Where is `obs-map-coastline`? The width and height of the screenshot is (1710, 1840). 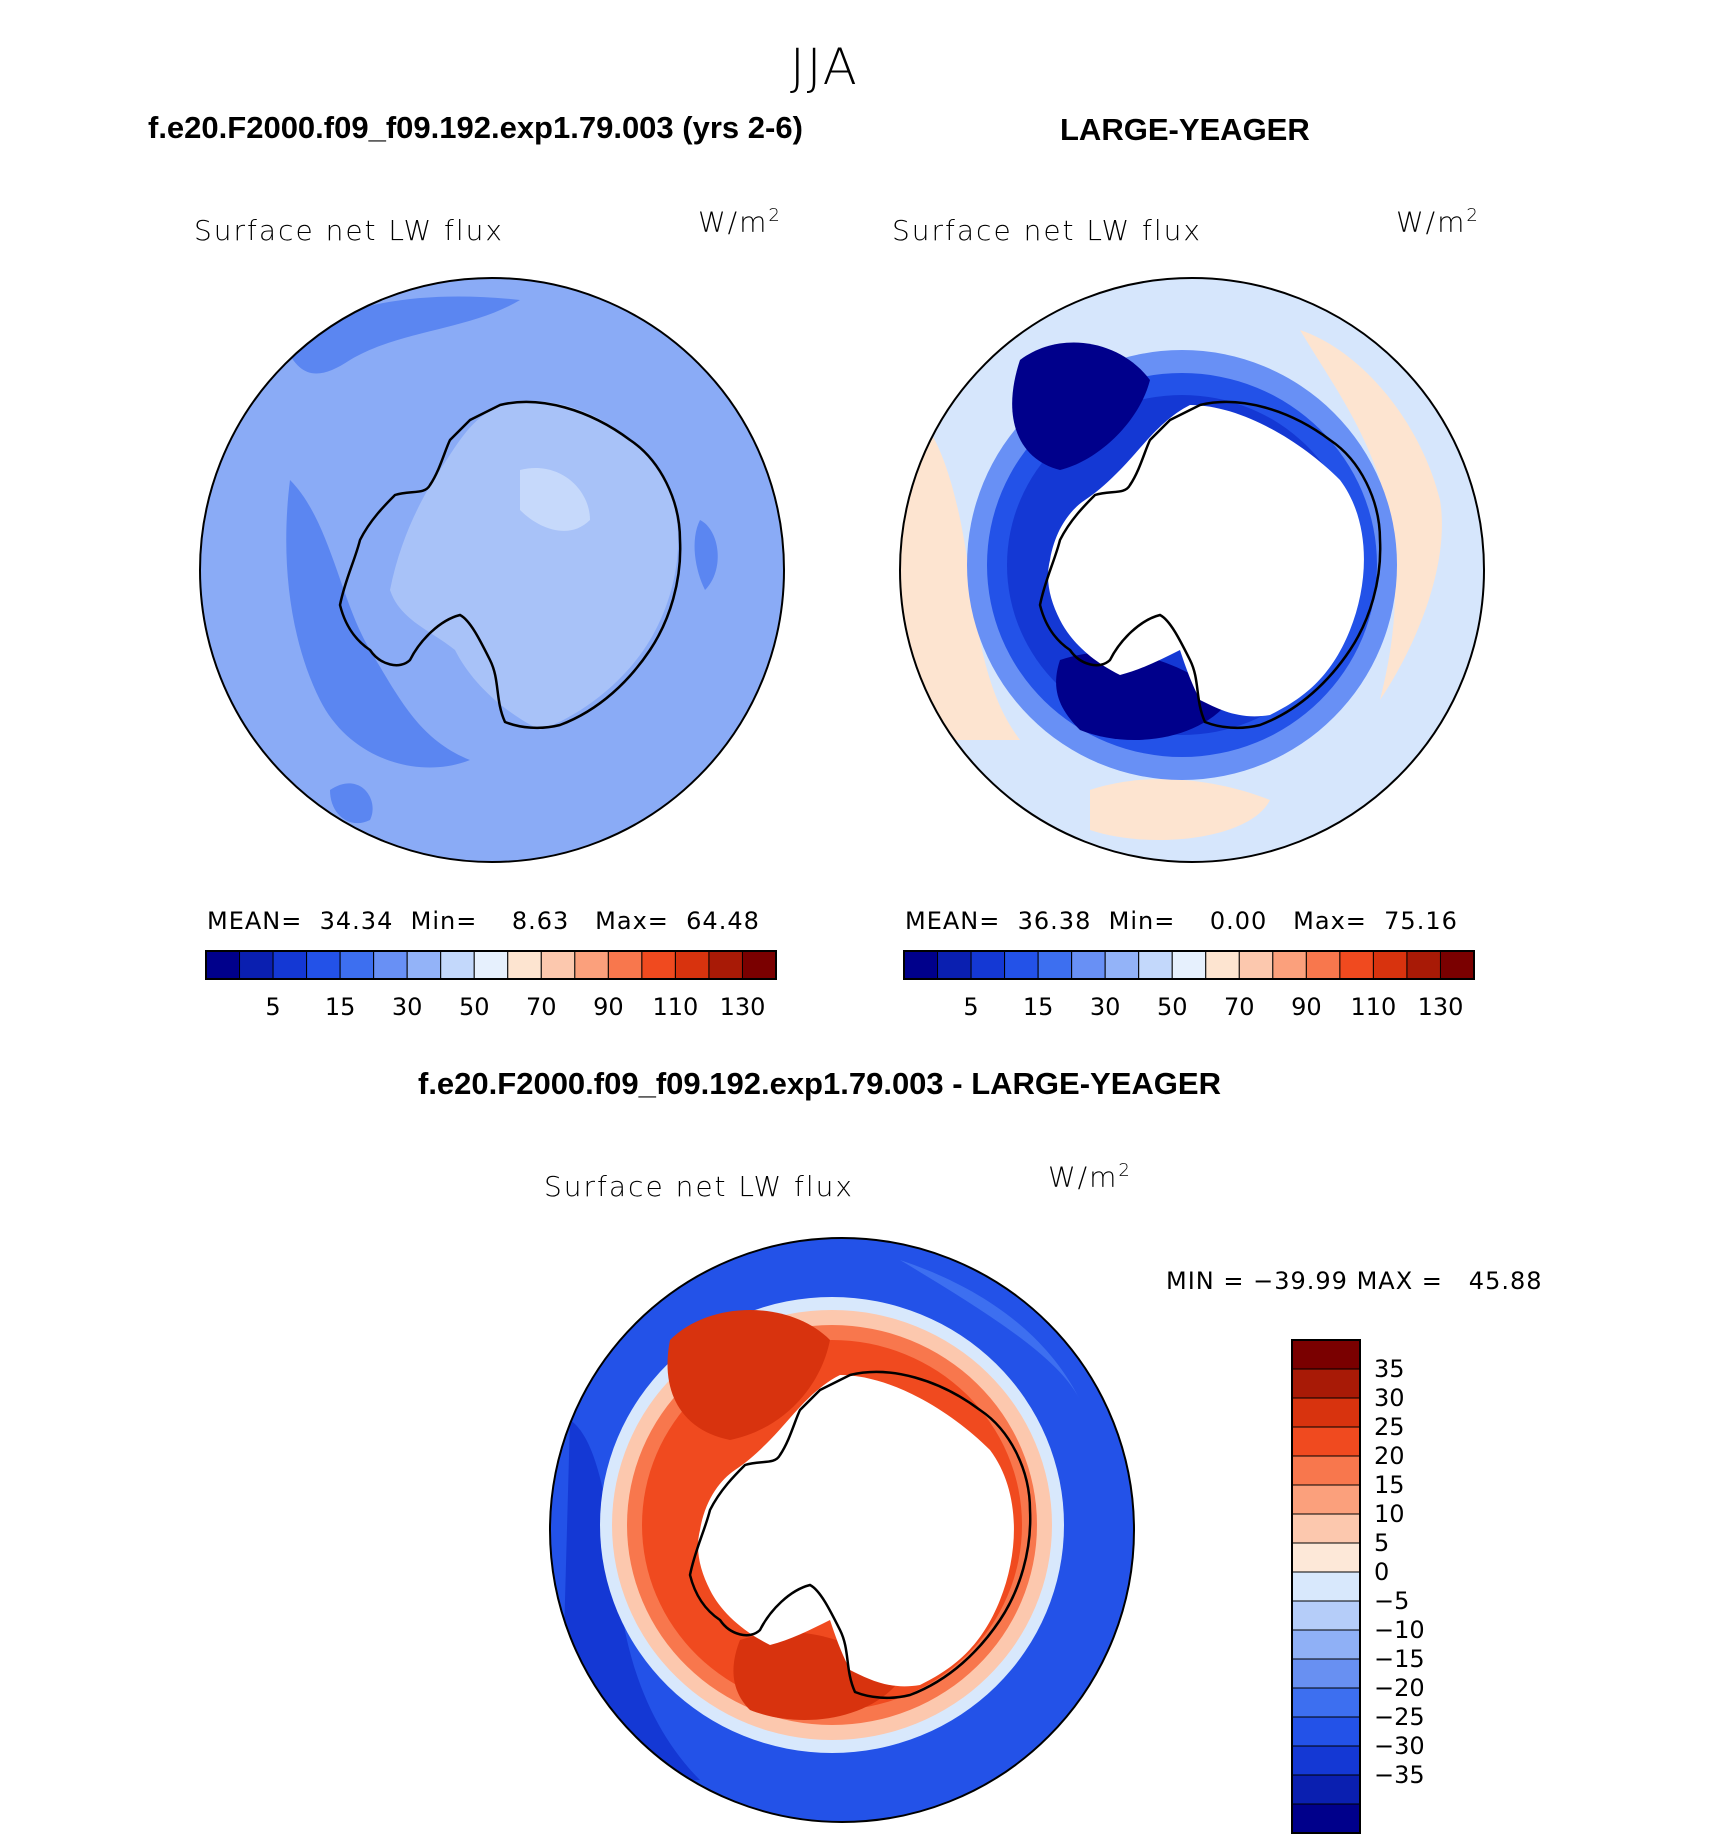 obs-map-coastline is located at coordinates (1210, 565).